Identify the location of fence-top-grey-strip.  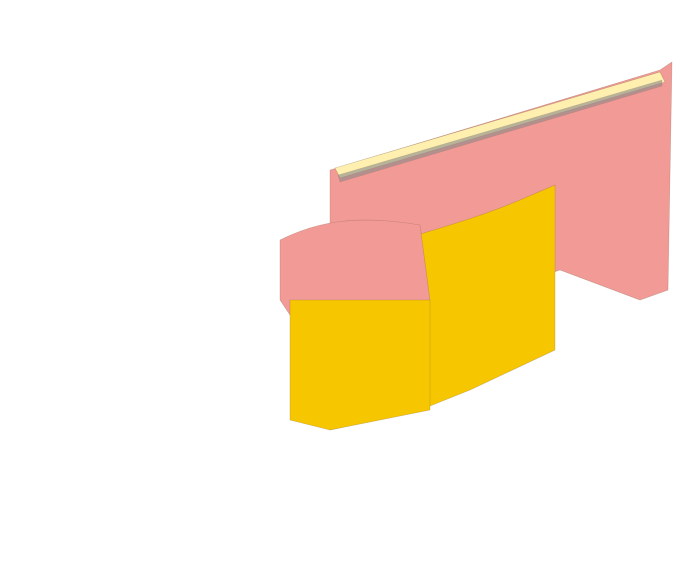
(500, 131).